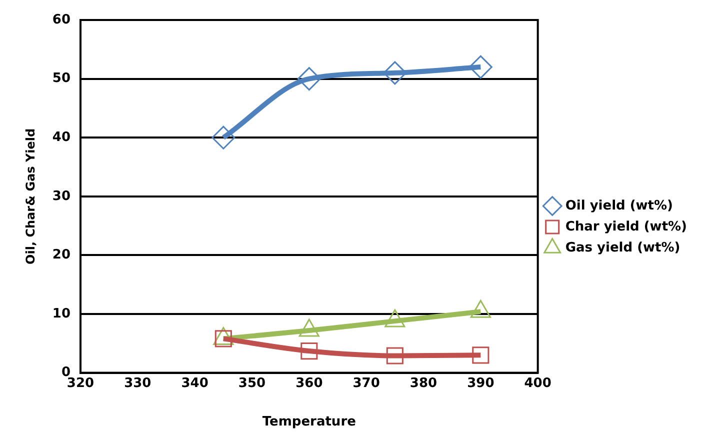 This screenshot has height=444, width=707. I want to click on x-tick-label: 320, so click(80, 383).